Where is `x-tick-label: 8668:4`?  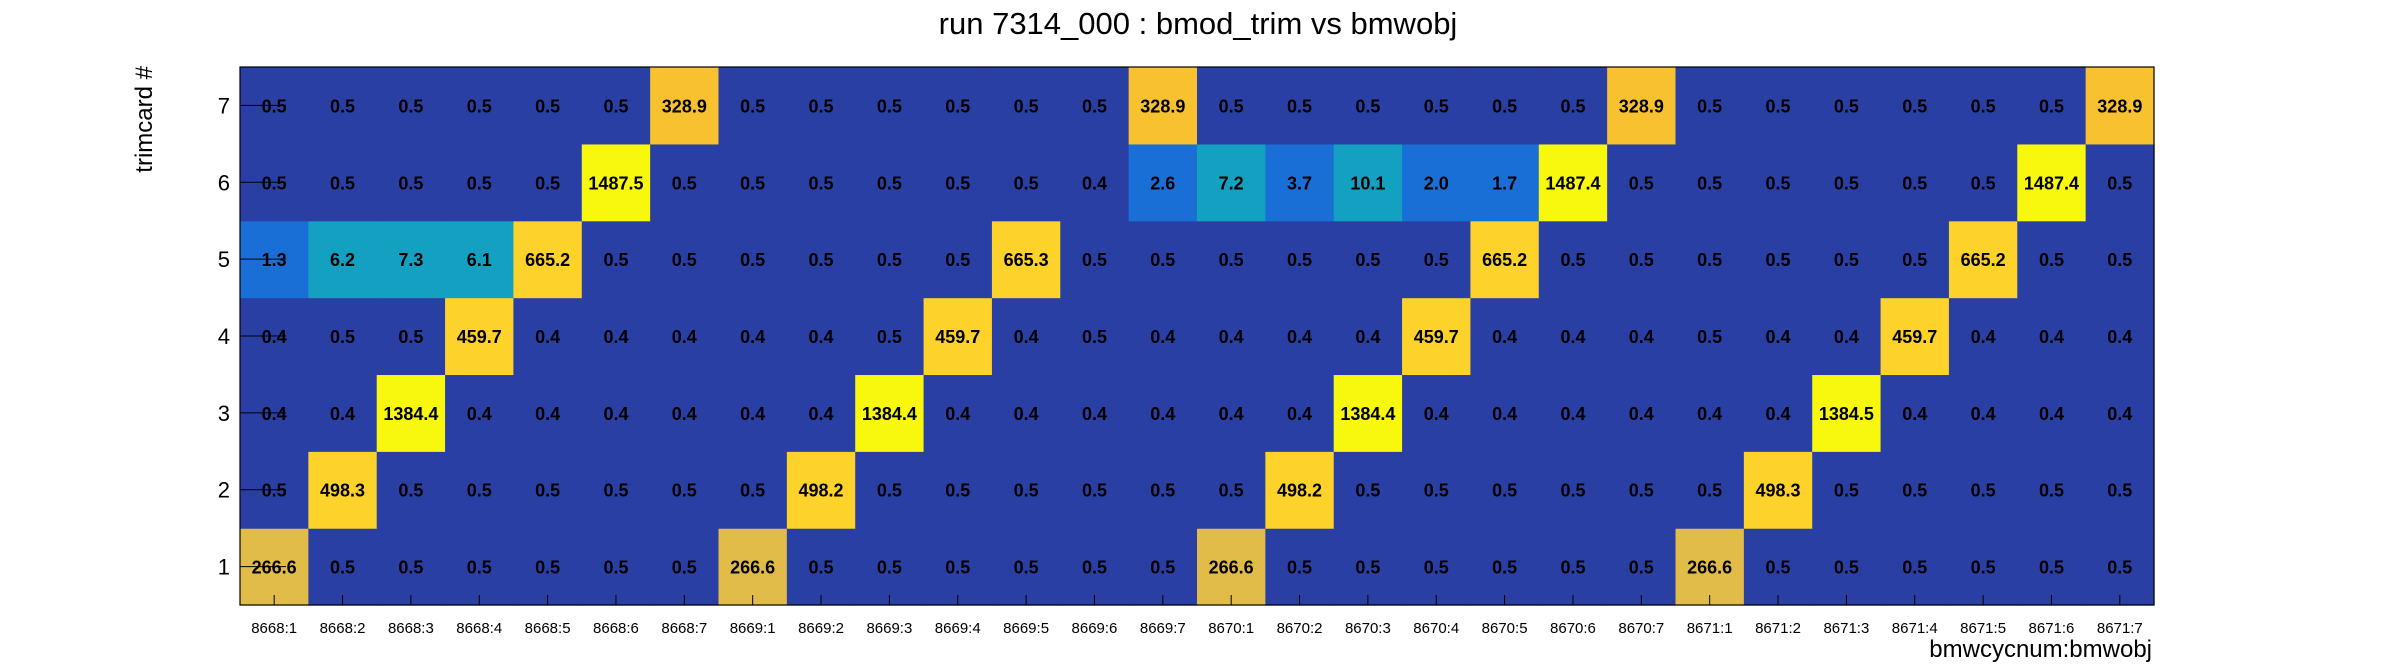 x-tick-label: 8668:4 is located at coordinates (479, 628).